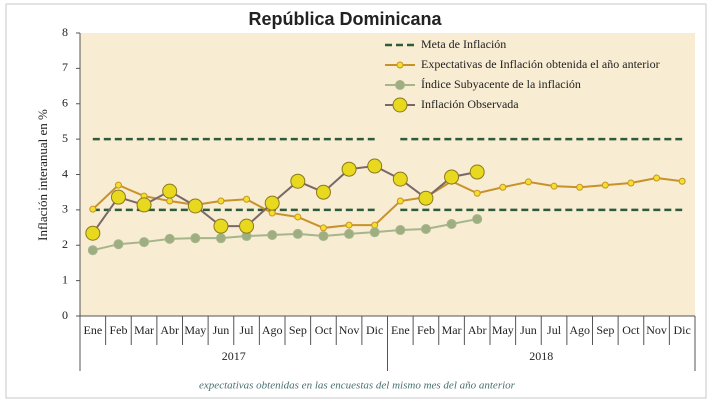 Image resolution: width=714 pixels, height=403 pixels. What do you see at coordinates (65, 67) in the screenshot?
I see `y-tick-label: 7` at bounding box center [65, 67].